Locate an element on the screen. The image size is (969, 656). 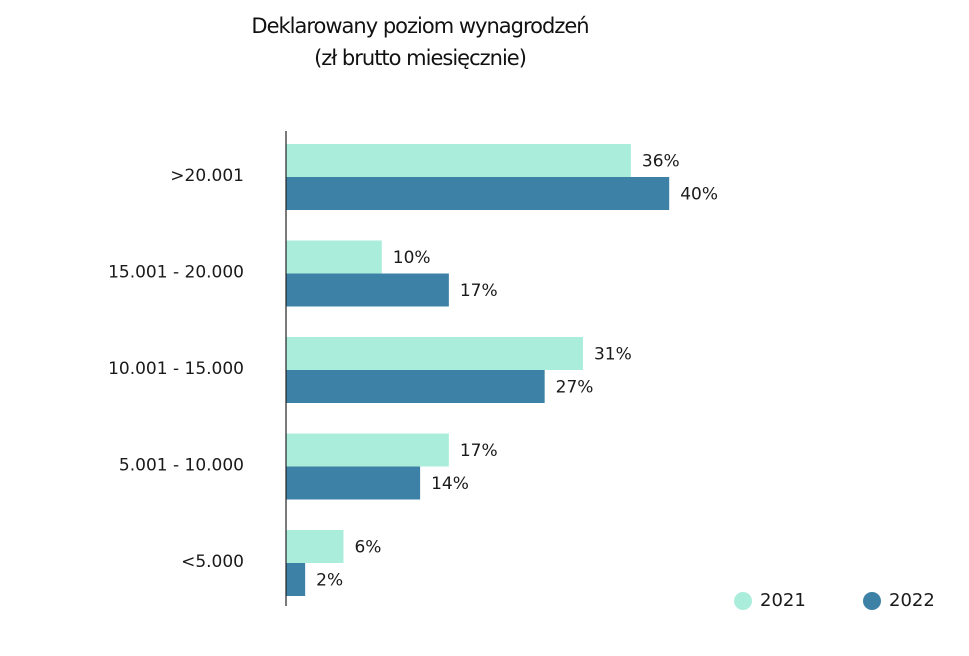
data-label-2021: 31% is located at coordinates (613, 355).